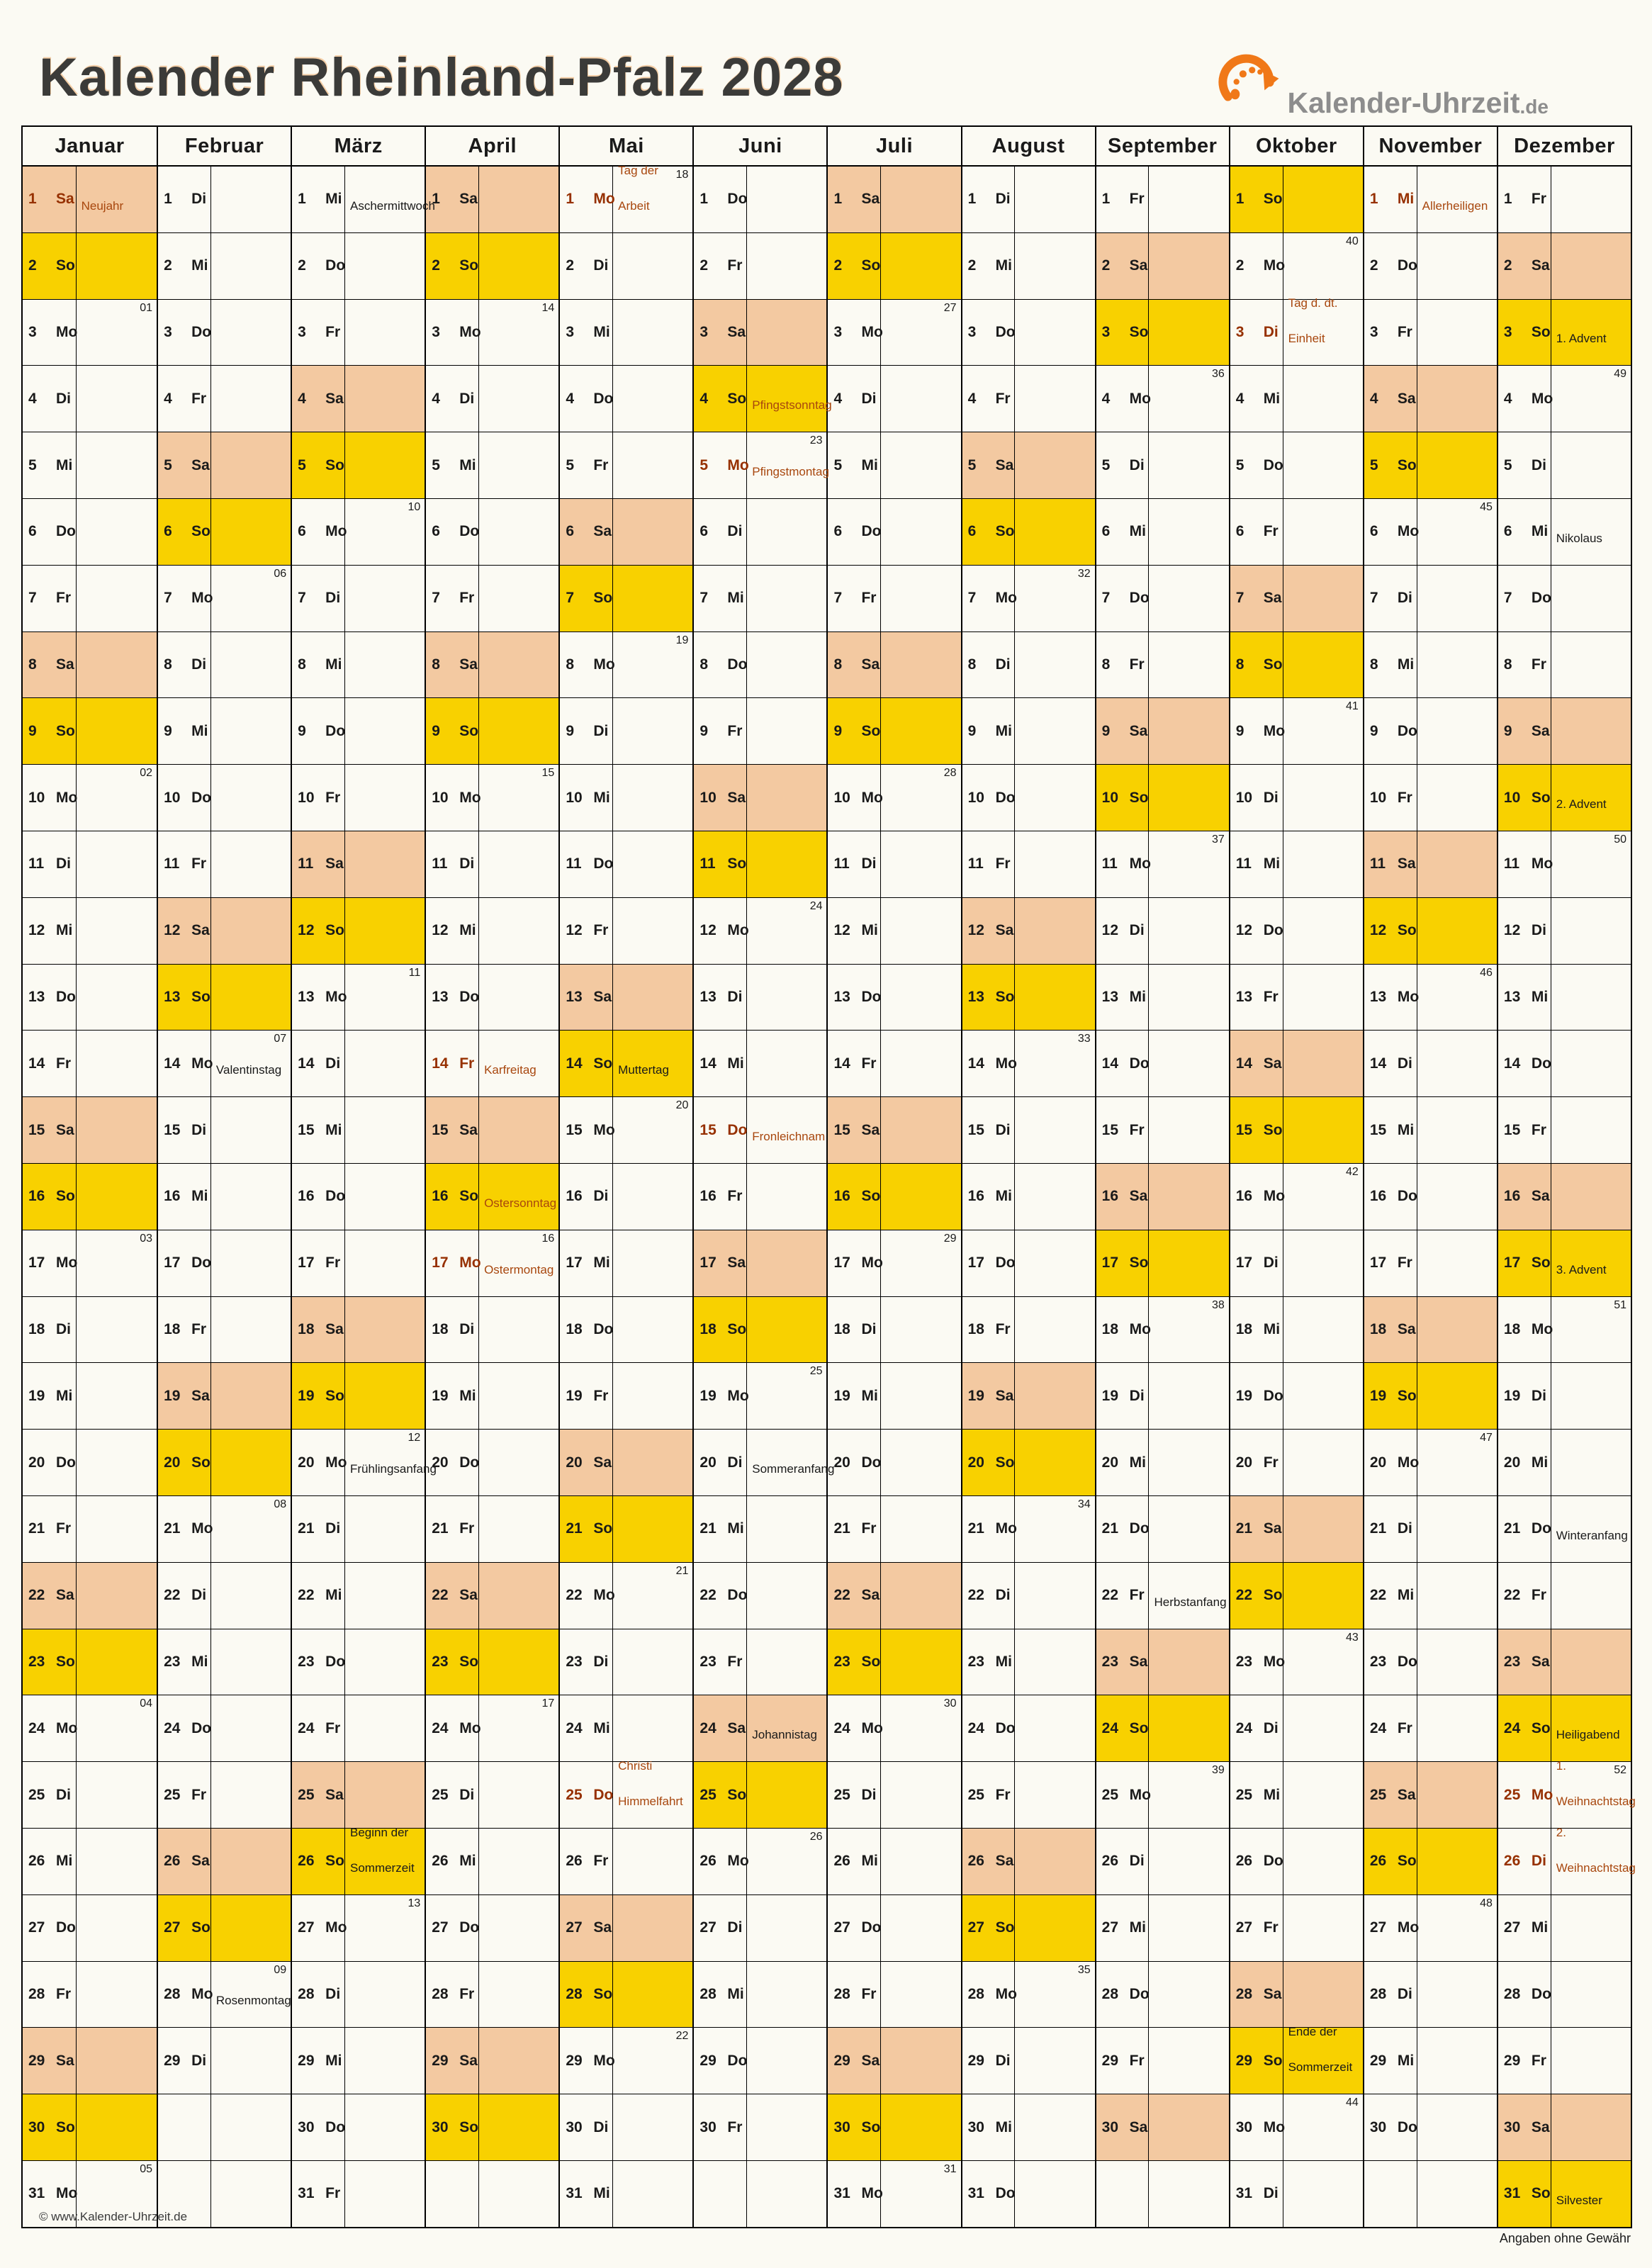 Image resolution: width=1652 pixels, height=2268 pixels. What do you see at coordinates (1620, 374) in the screenshot?
I see `week-number: 49` at bounding box center [1620, 374].